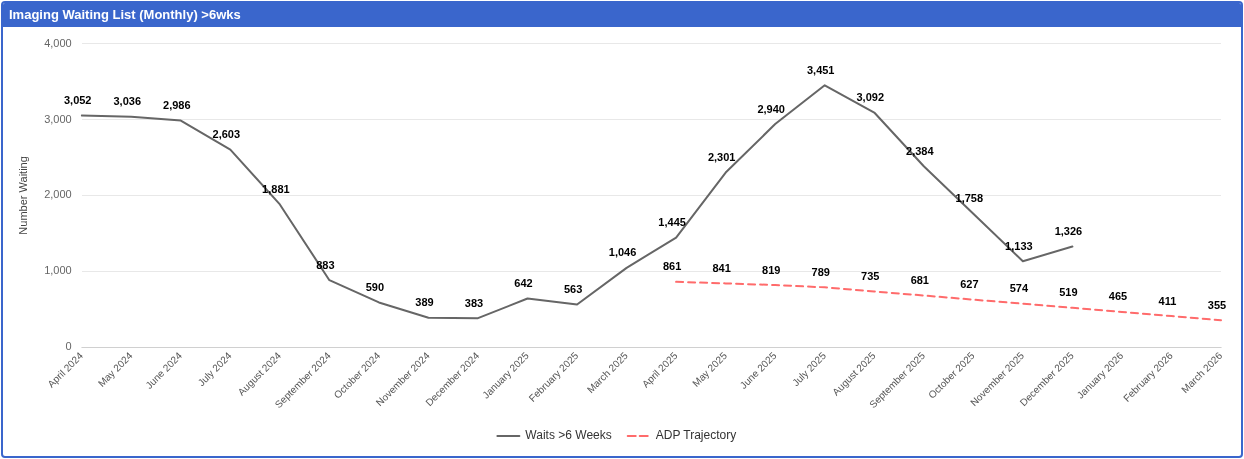  I want to click on data-label: 819, so click(771, 269).